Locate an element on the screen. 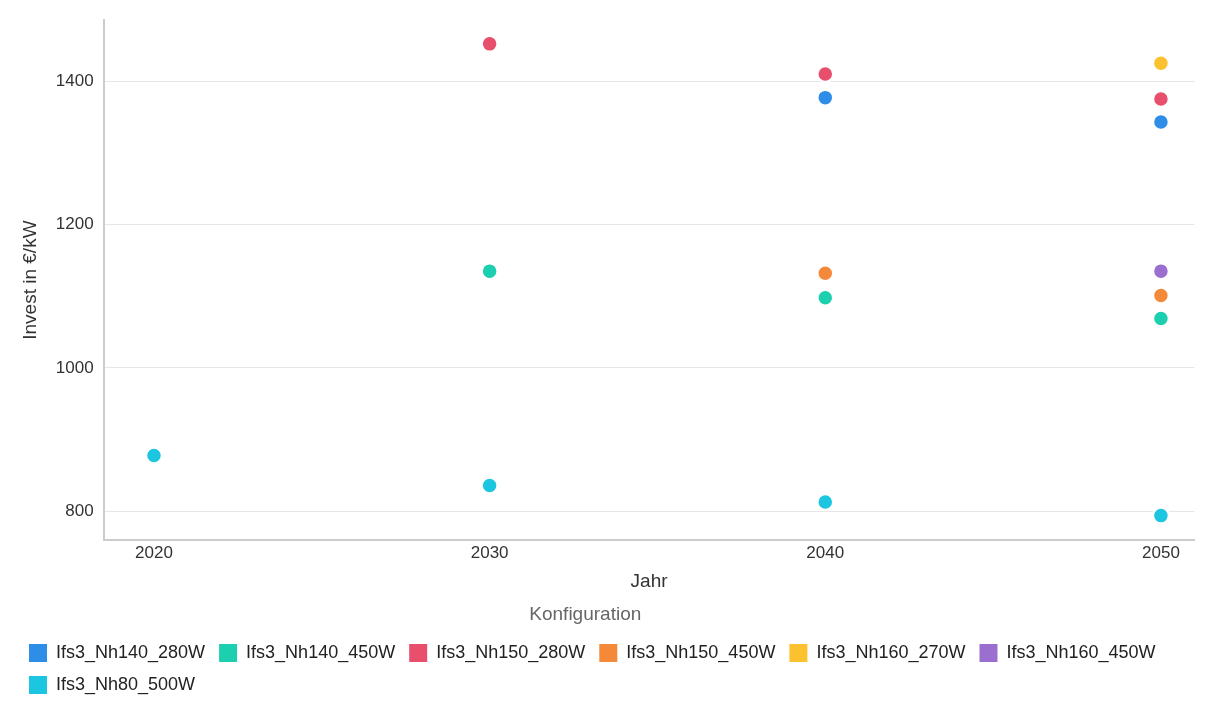 This screenshot has height=708, width=1205. legend-label: Ifs3_Nh140_280W is located at coordinates (131, 652).